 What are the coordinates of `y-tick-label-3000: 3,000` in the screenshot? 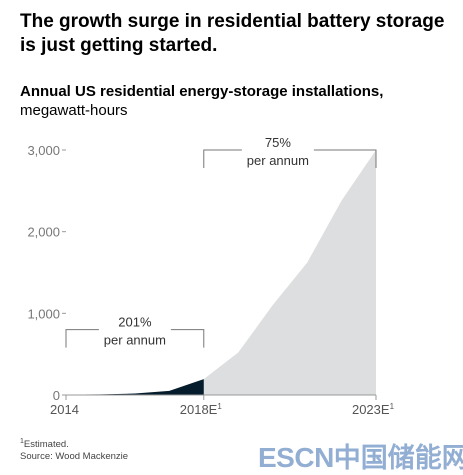 It's located at (43, 150).